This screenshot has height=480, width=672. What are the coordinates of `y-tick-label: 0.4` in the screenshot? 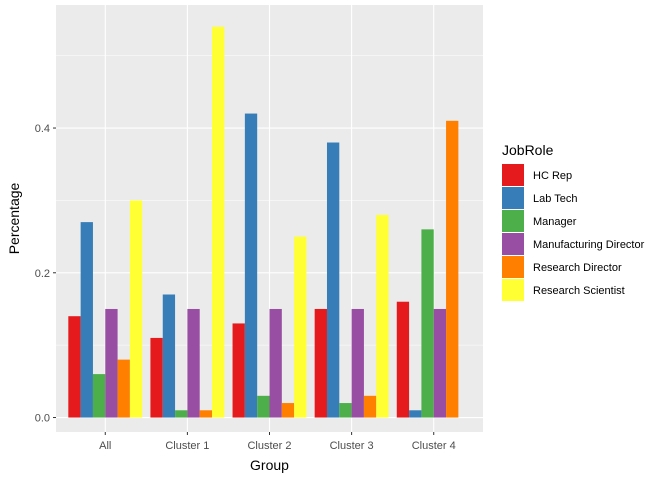 It's located at (42, 129).